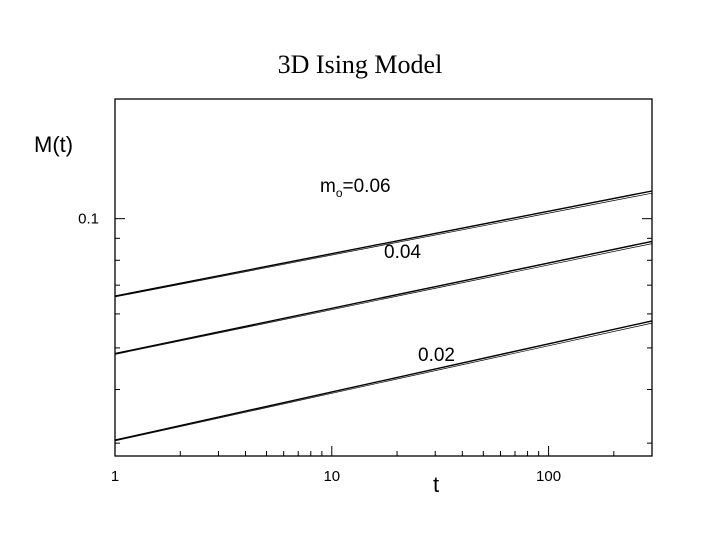 Image resolution: width=720 pixels, height=540 pixels. What do you see at coordinates (339, 193) in the screenshot?
I see `series-label-sub: o` at bounding box center [339, 193].